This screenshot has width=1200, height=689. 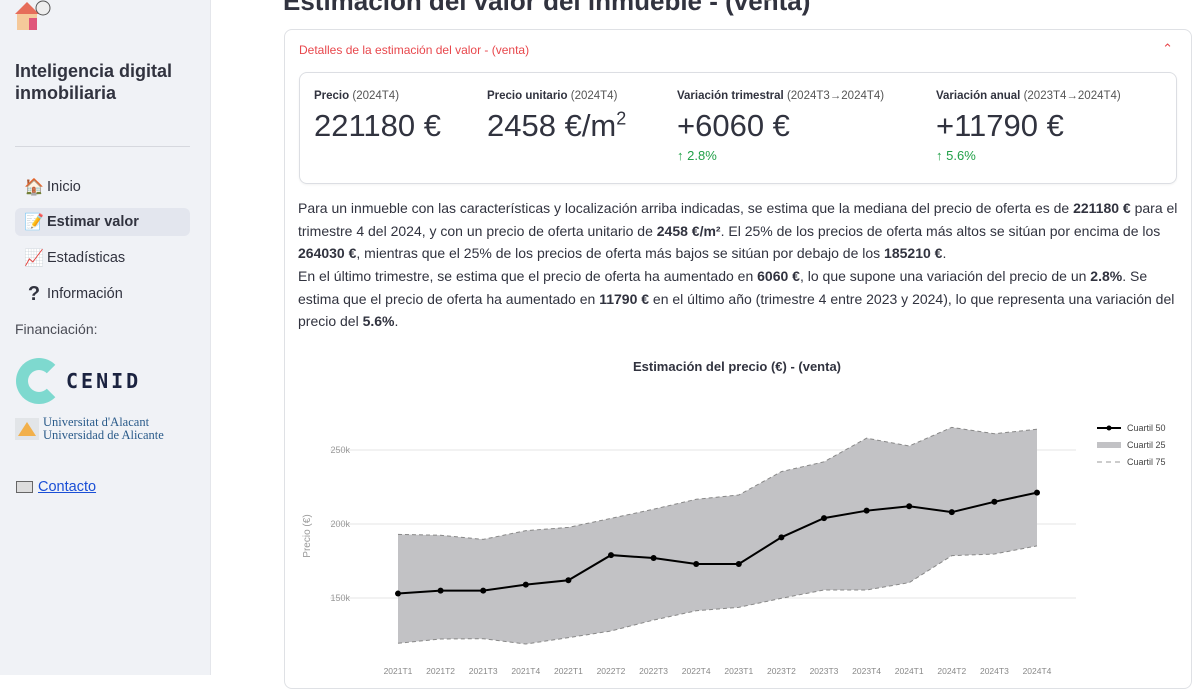 I want to click on sidebar-item-label: Información, so click(x=85, y=294).